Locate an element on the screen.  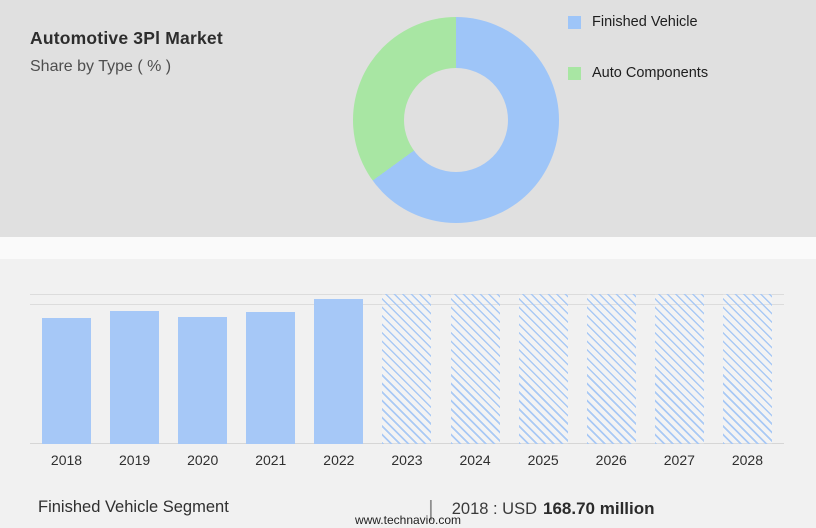
page-subtitle: Share by Type ( % ) is located at coordinates (101, 66).